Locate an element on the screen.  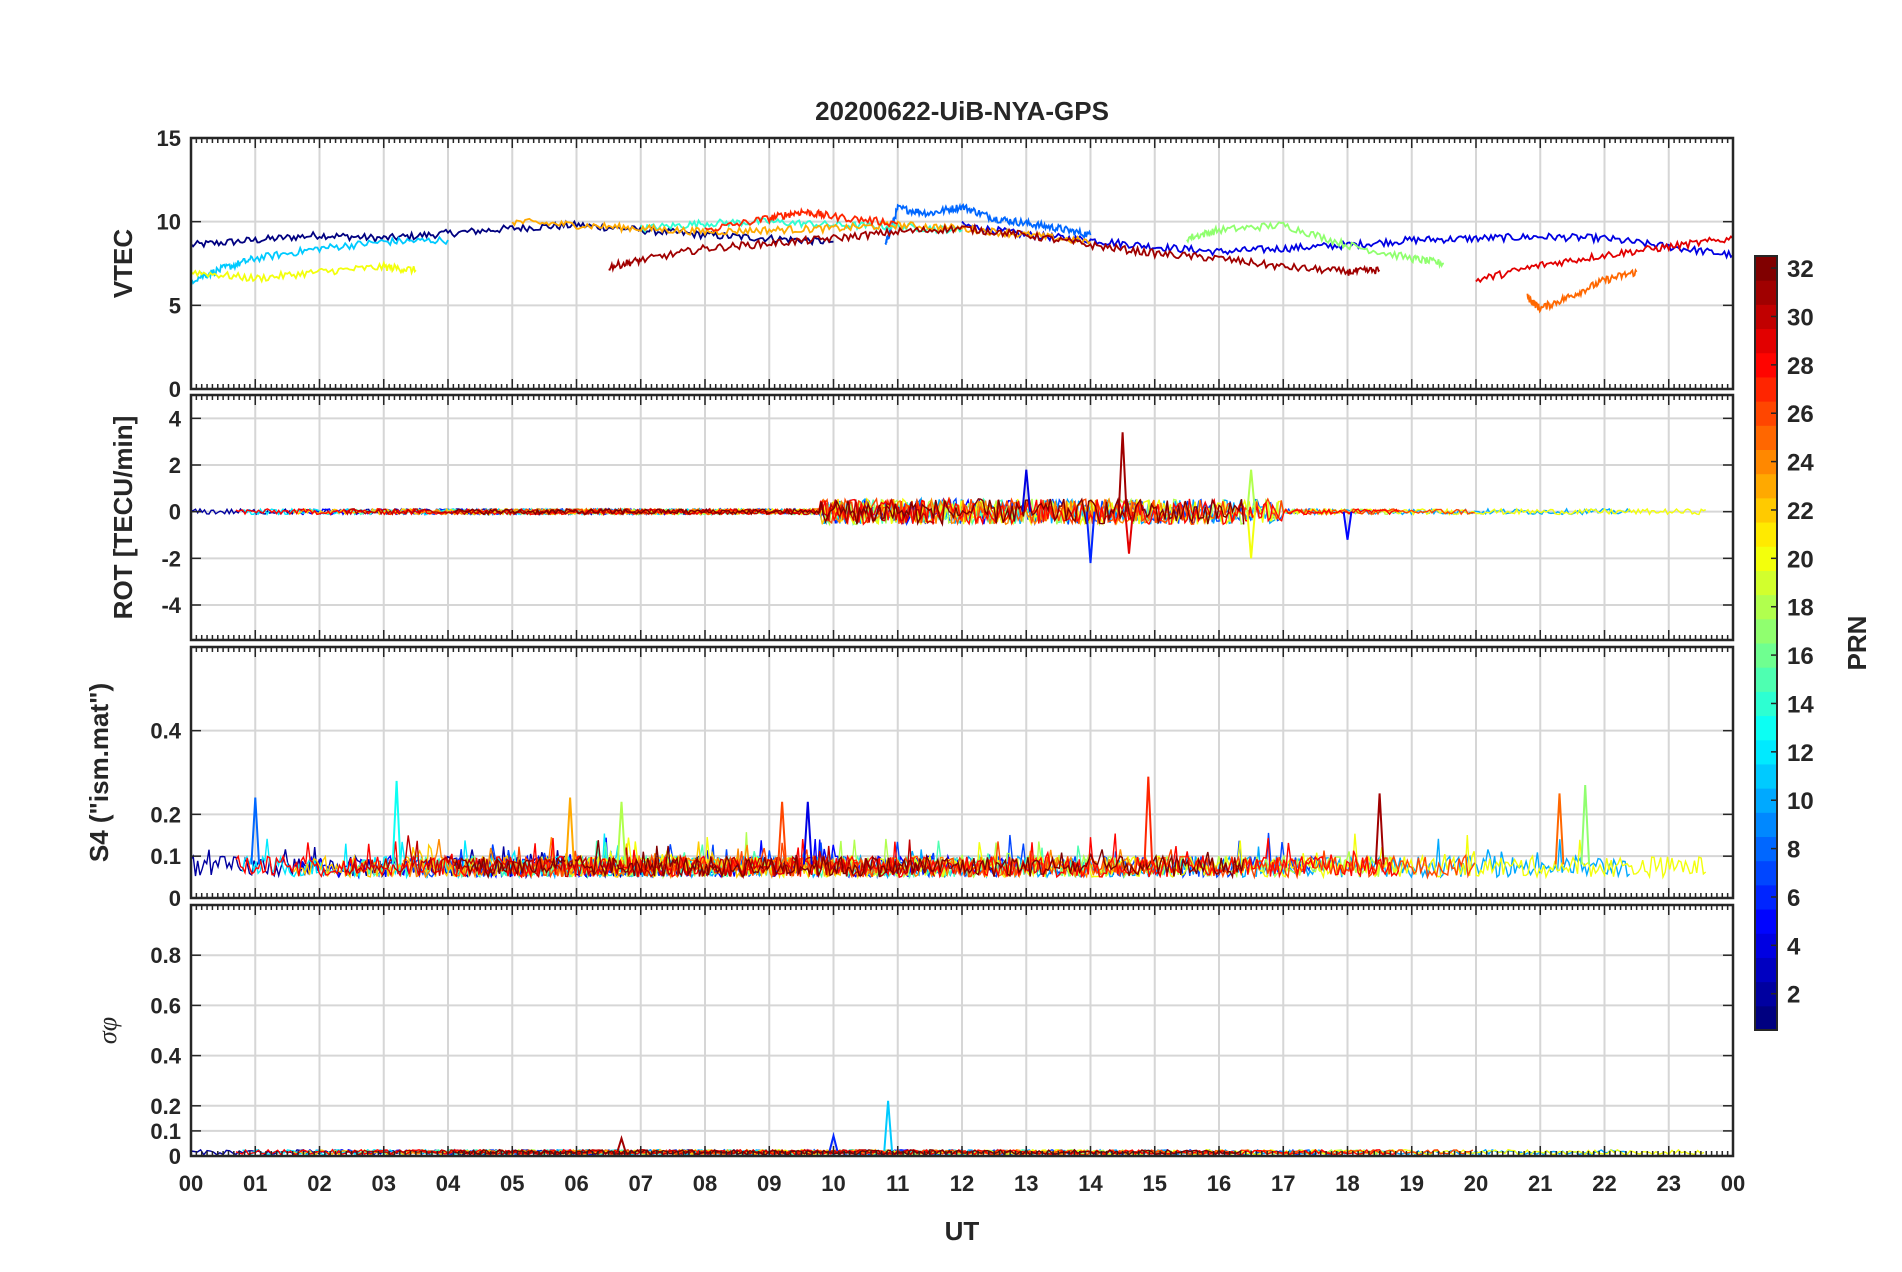
y-axis-label: VTEC is located at coordinates (123, 264).